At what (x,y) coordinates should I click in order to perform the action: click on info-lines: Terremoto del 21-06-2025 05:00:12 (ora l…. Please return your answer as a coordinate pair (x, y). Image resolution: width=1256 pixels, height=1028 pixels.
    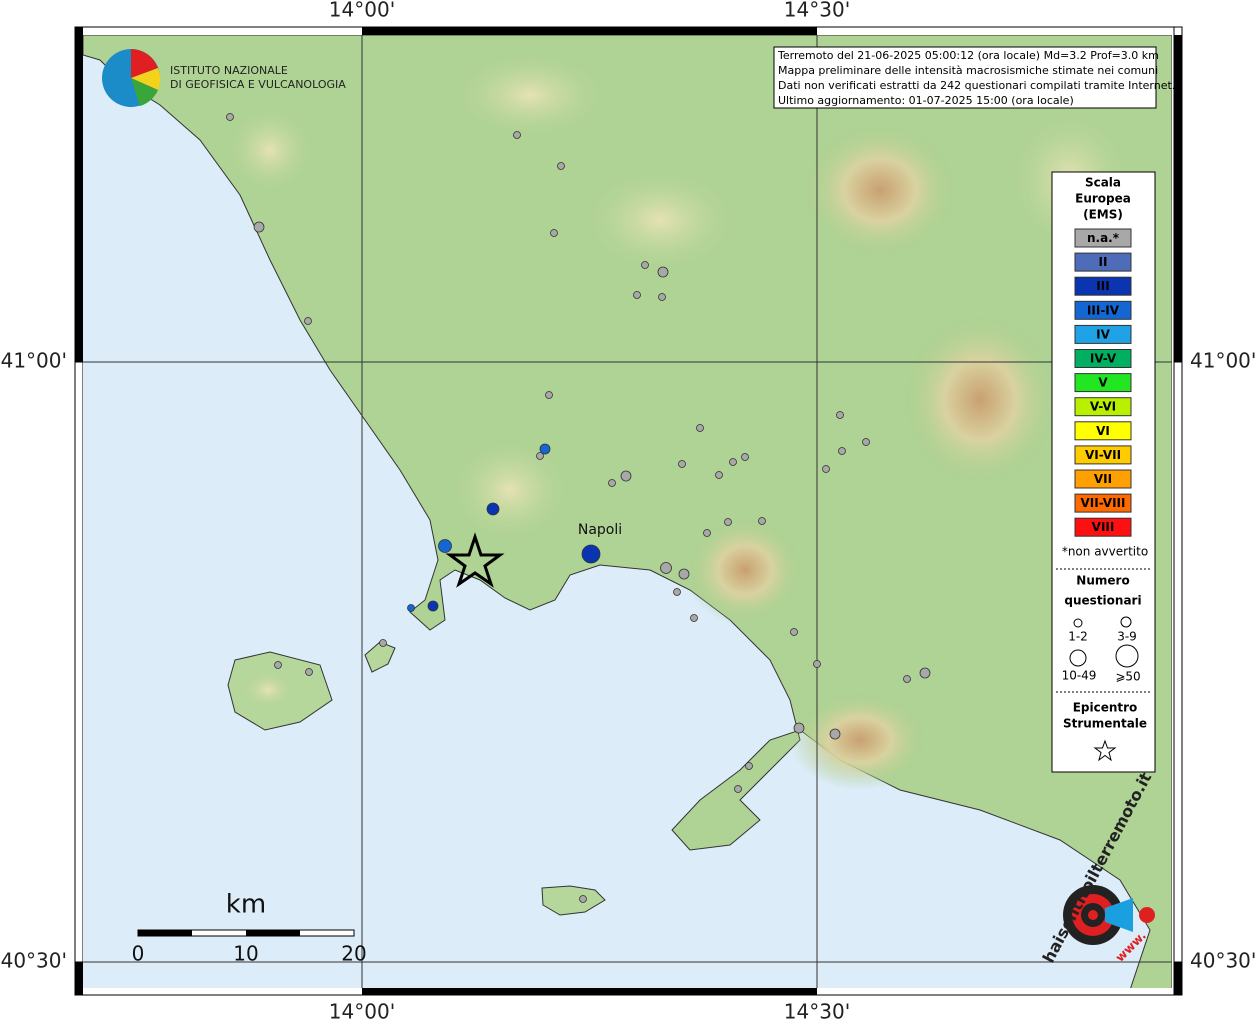
    Looking at the image, I should click on (976, 78).